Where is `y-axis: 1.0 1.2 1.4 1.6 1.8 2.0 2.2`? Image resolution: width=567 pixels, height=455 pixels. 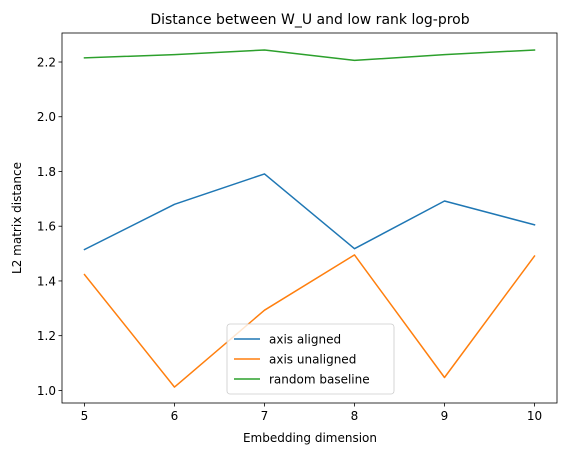 y-axis: 1.0 1.2 1.4 1.6 1.8 2.0 2.2 is located at coordinates (49, 227).